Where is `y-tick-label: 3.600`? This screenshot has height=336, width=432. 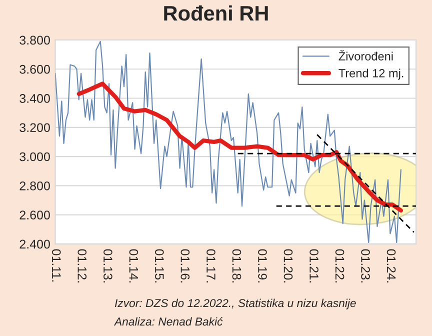 y-tick-label: 3.600 is located at coordinates (35, 69).